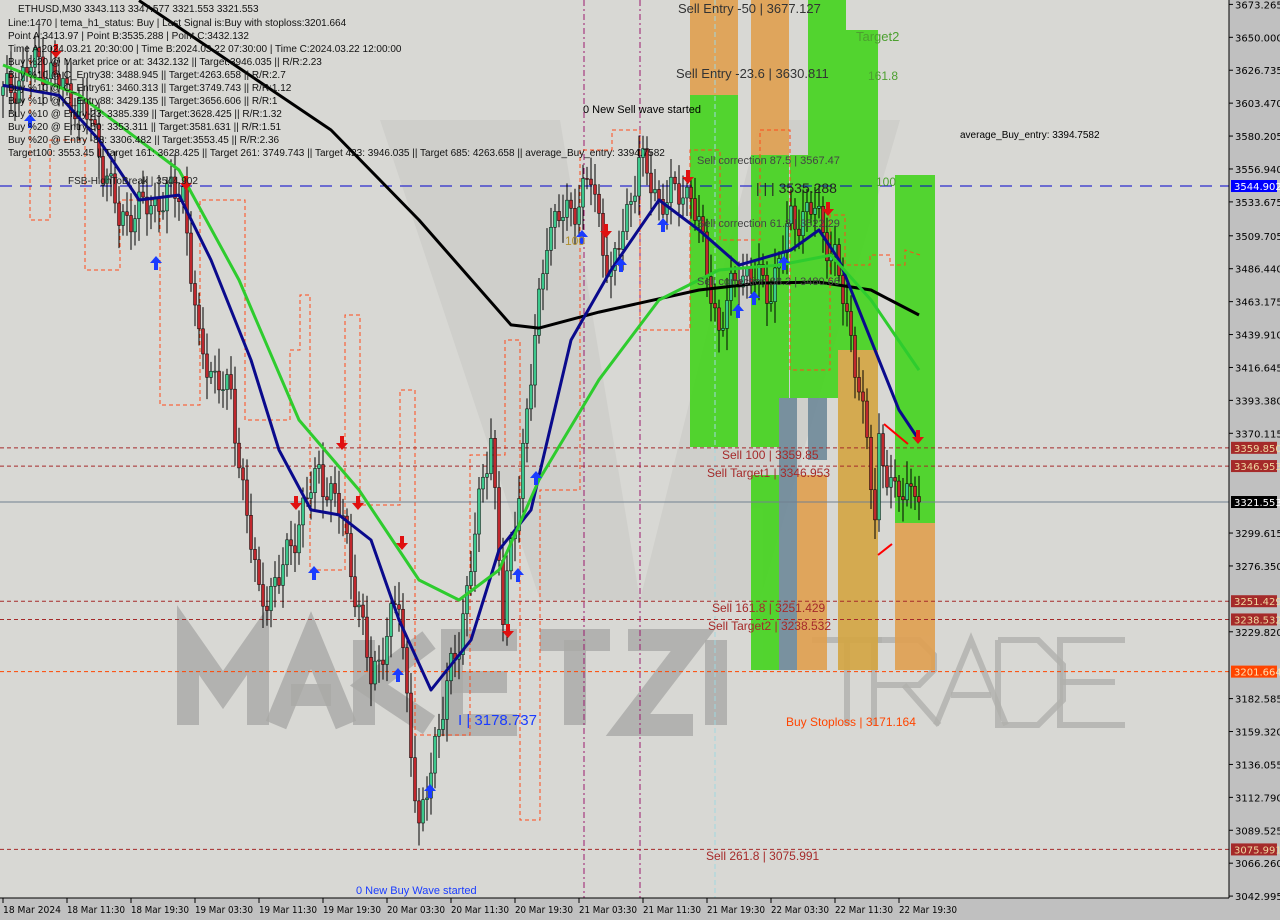  I want to click on label-sell-100: Sell 100 | 3359.85, so click(770, 455).